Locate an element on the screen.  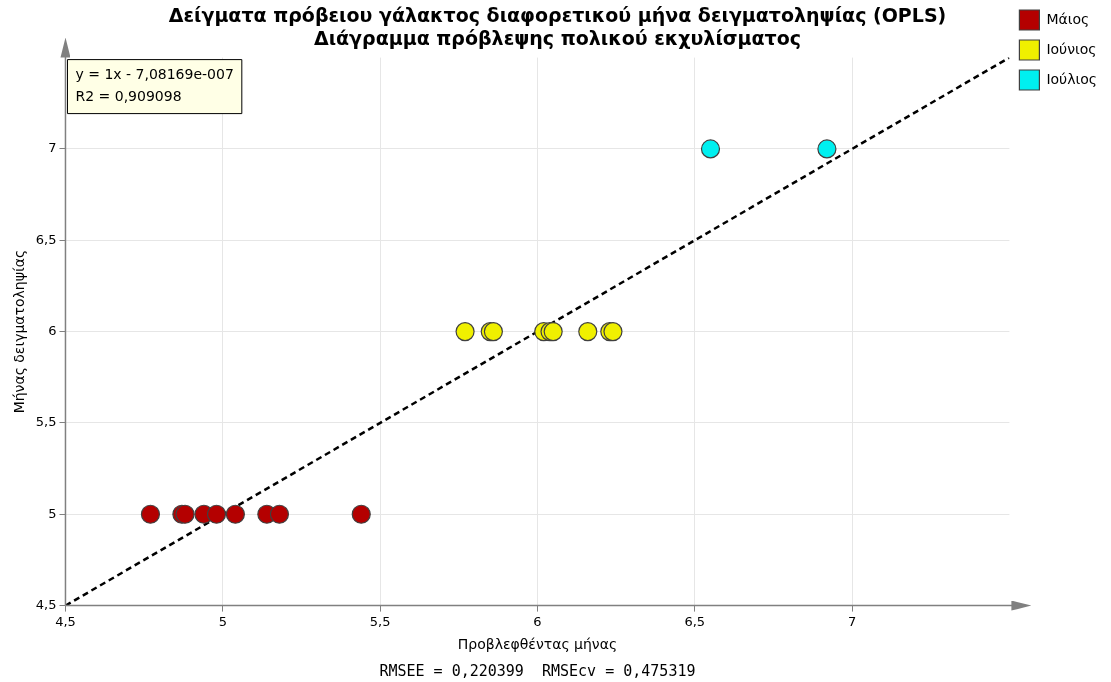
legend-label: Ιούνιος is located at coordinates (1071, 48).